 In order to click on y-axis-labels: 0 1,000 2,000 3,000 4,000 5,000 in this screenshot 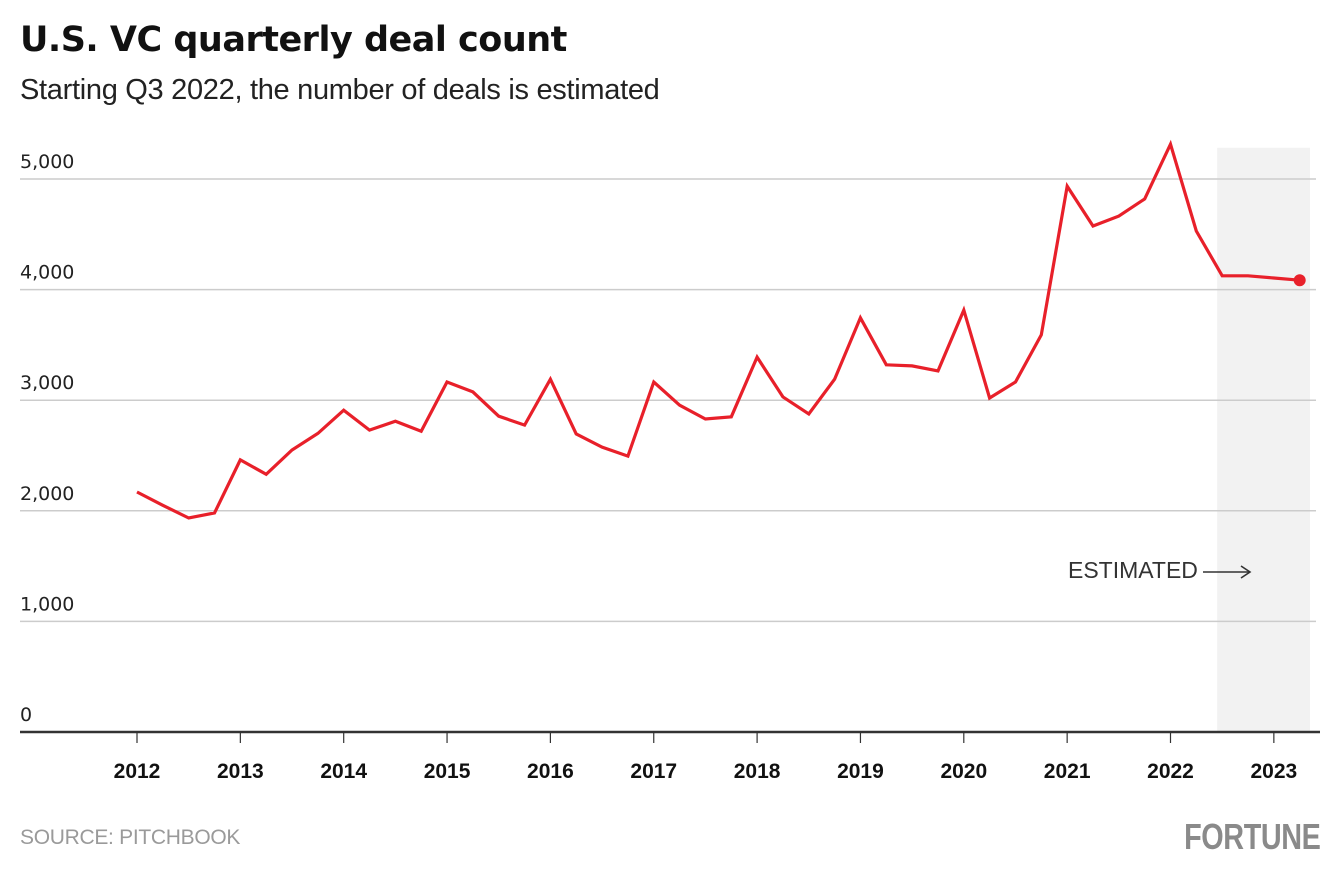, I will do `click(47, 438)`.